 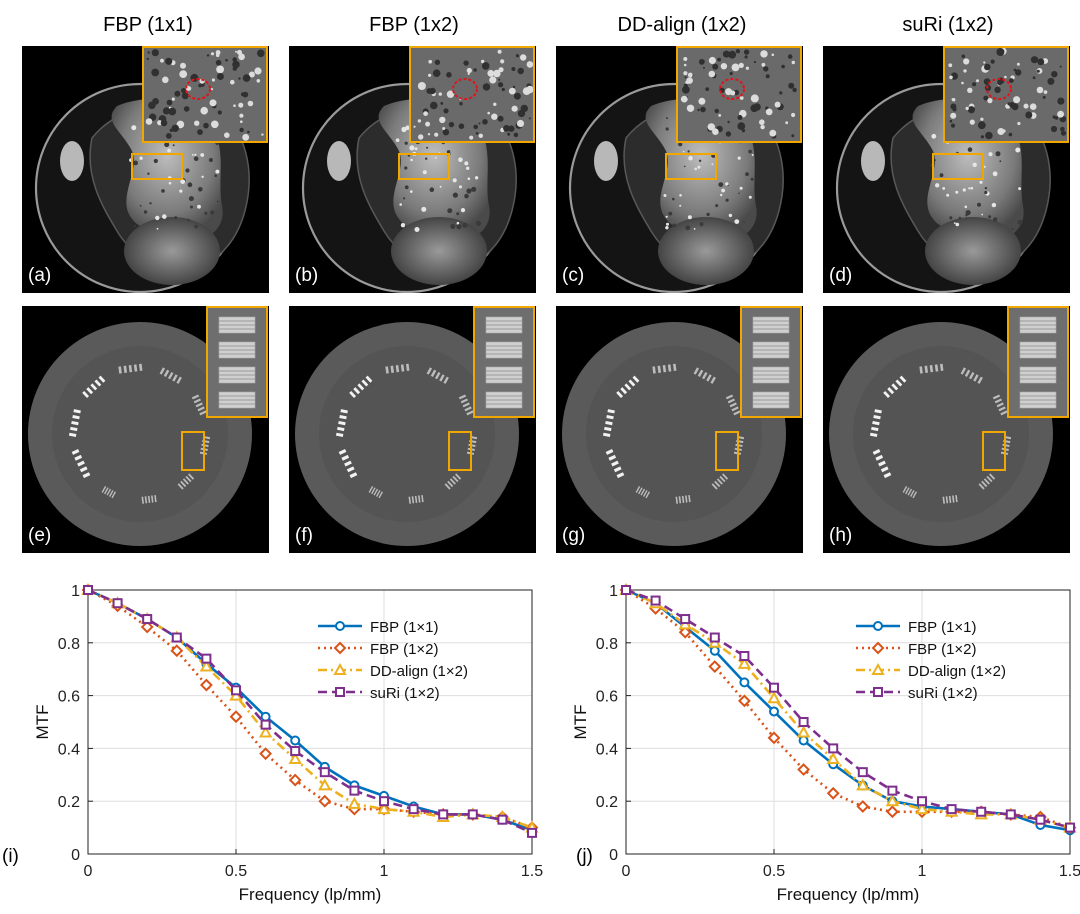 I want to click on phantom-ct-image, so click(x=949, y=426).